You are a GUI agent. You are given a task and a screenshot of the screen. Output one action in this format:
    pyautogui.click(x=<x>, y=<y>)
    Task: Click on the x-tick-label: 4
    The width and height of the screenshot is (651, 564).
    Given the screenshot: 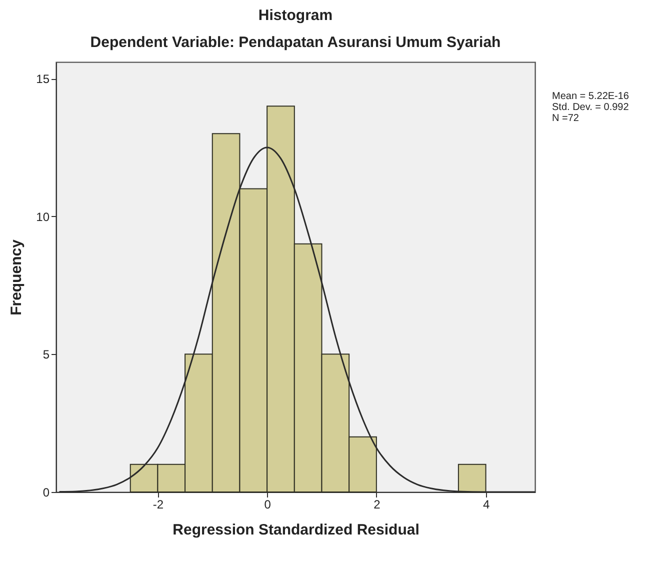 What is the action you would take?
    pyautogui.click(x=486, y=505)
    